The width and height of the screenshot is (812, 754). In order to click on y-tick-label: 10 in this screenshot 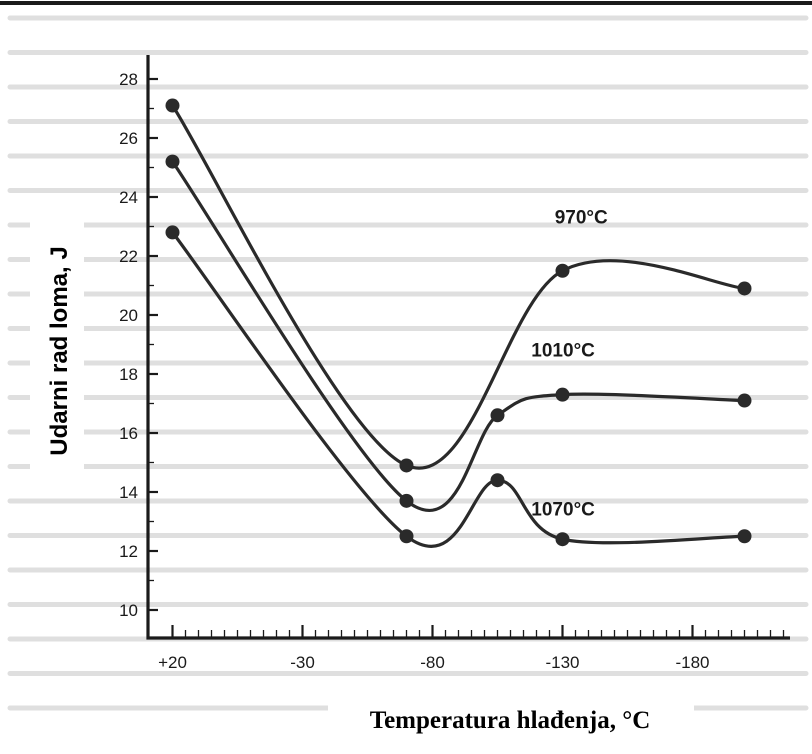, I will do `click(128, 610)`.